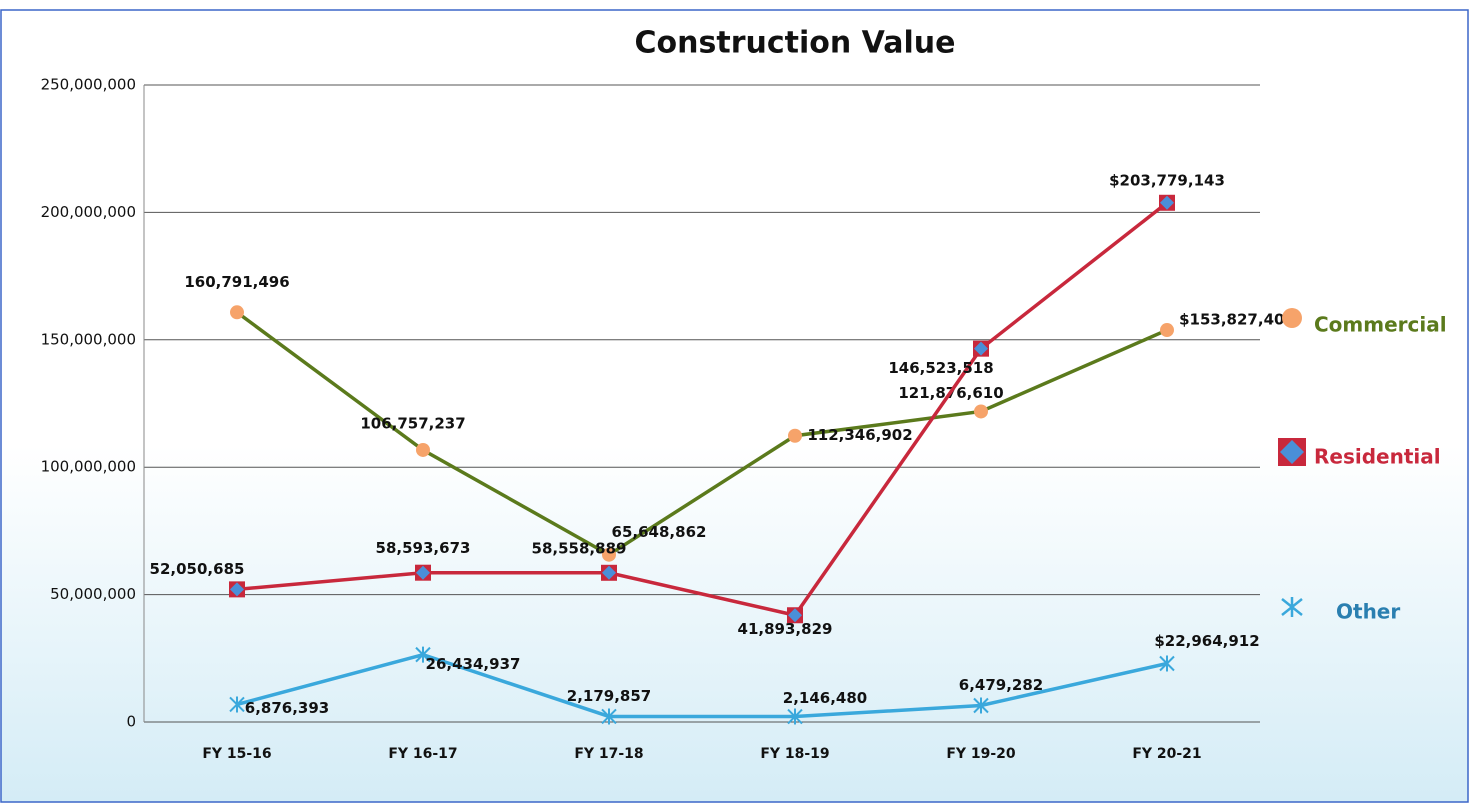  What do you see at coordinates (131, 722) in the screenshot?
I see `y-tick-label: 0` at bounding box center [131, 722].